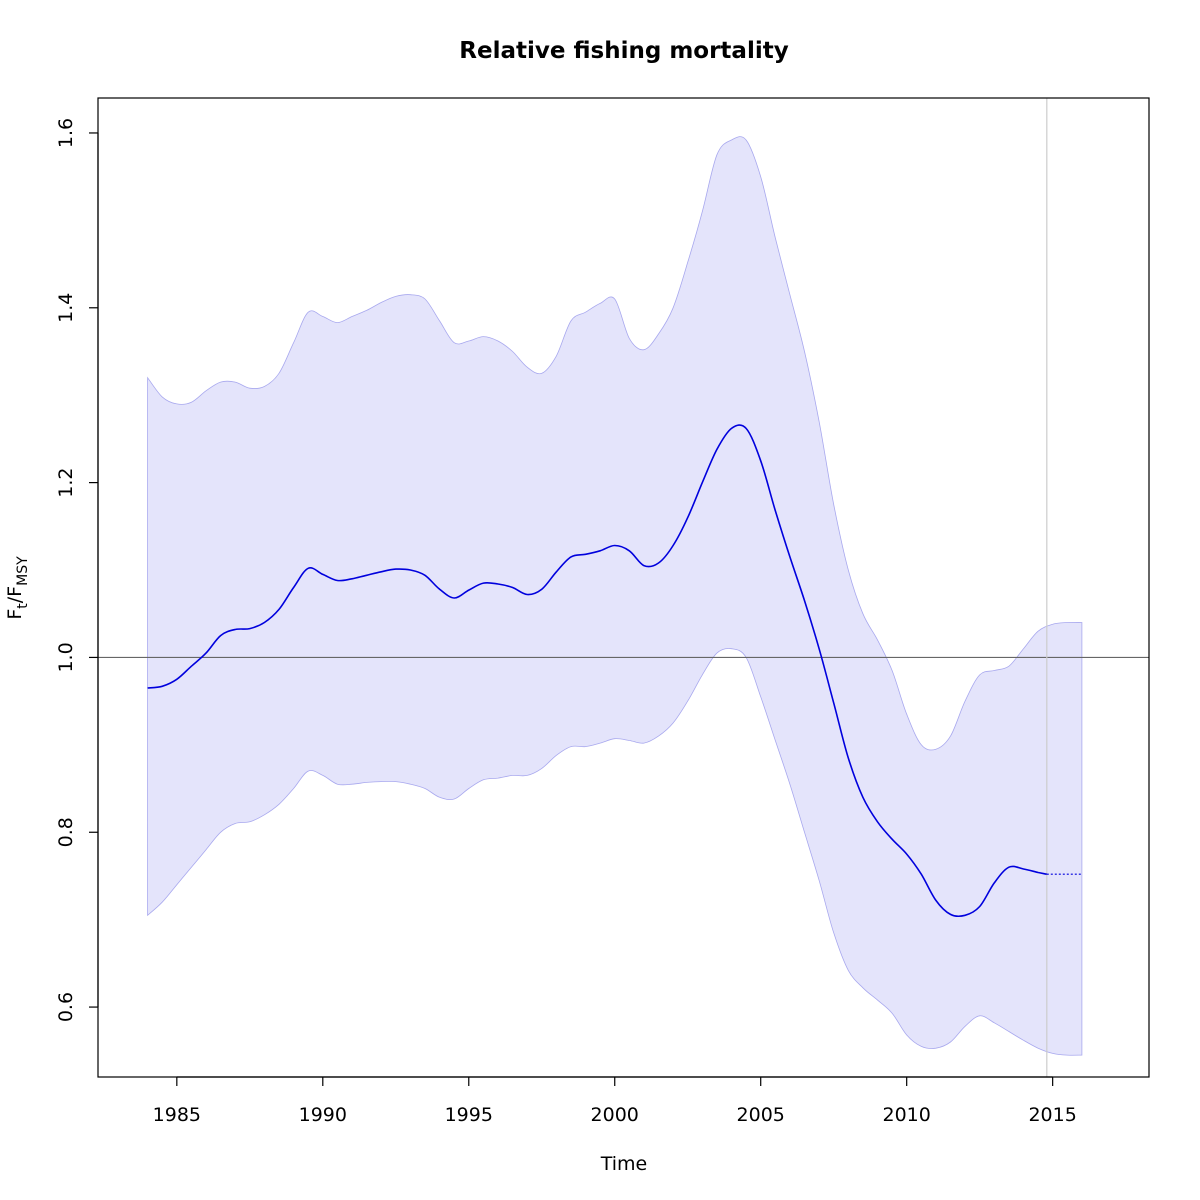  Describe the element at coordinates (66, 1007) in the screenshot. I see `y-tick-label: 0.6` at that location.